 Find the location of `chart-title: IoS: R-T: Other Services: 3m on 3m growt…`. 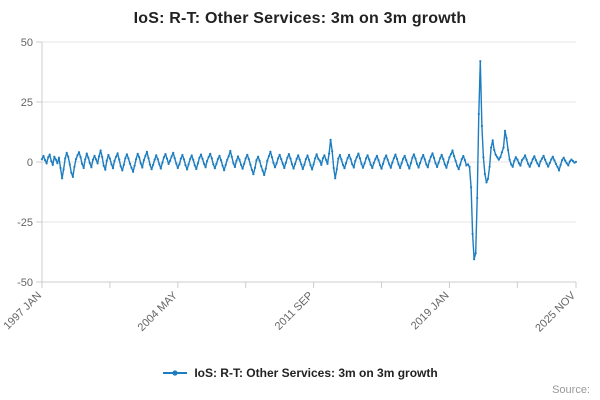

chart-title: IoS: R-T: Other Services: 3m on 3m growt… is located at coordinates (300, 18).